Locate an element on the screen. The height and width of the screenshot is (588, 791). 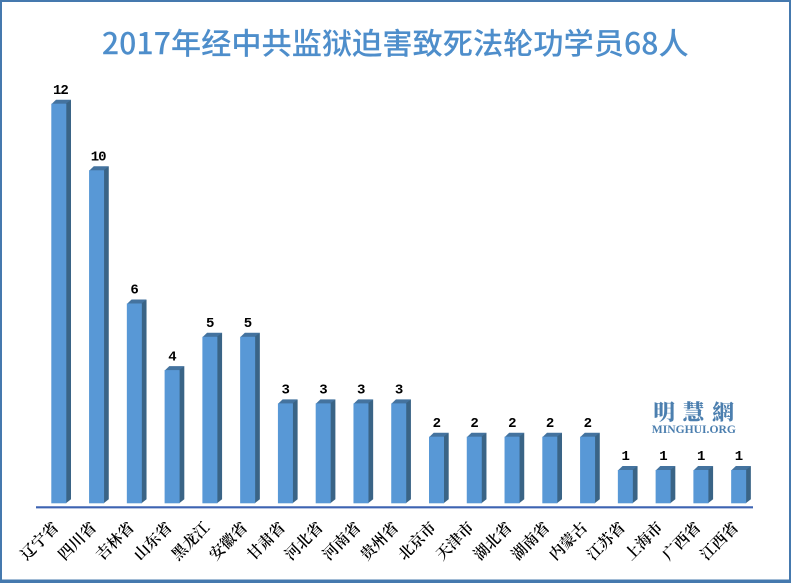
svg-text: MINGHUI.ORG is located at coordinates (694, 429).